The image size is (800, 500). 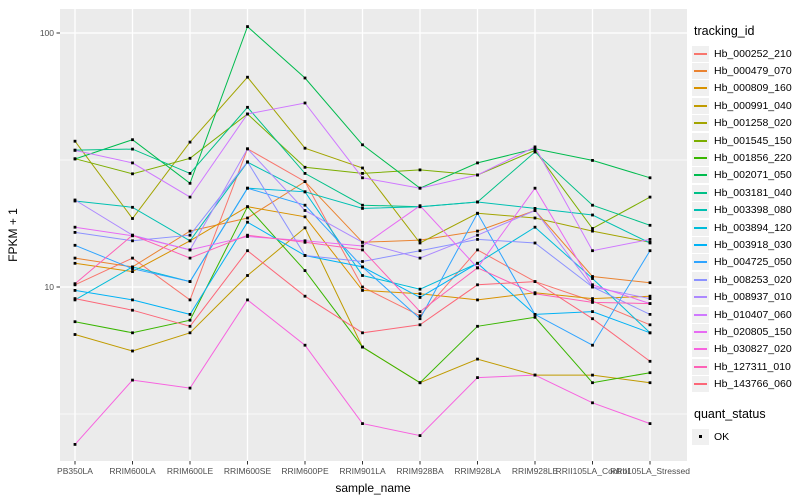 I want to click on legend-item-Hb_001545_150: Hb_001545_150, so click(x=745, y=140).